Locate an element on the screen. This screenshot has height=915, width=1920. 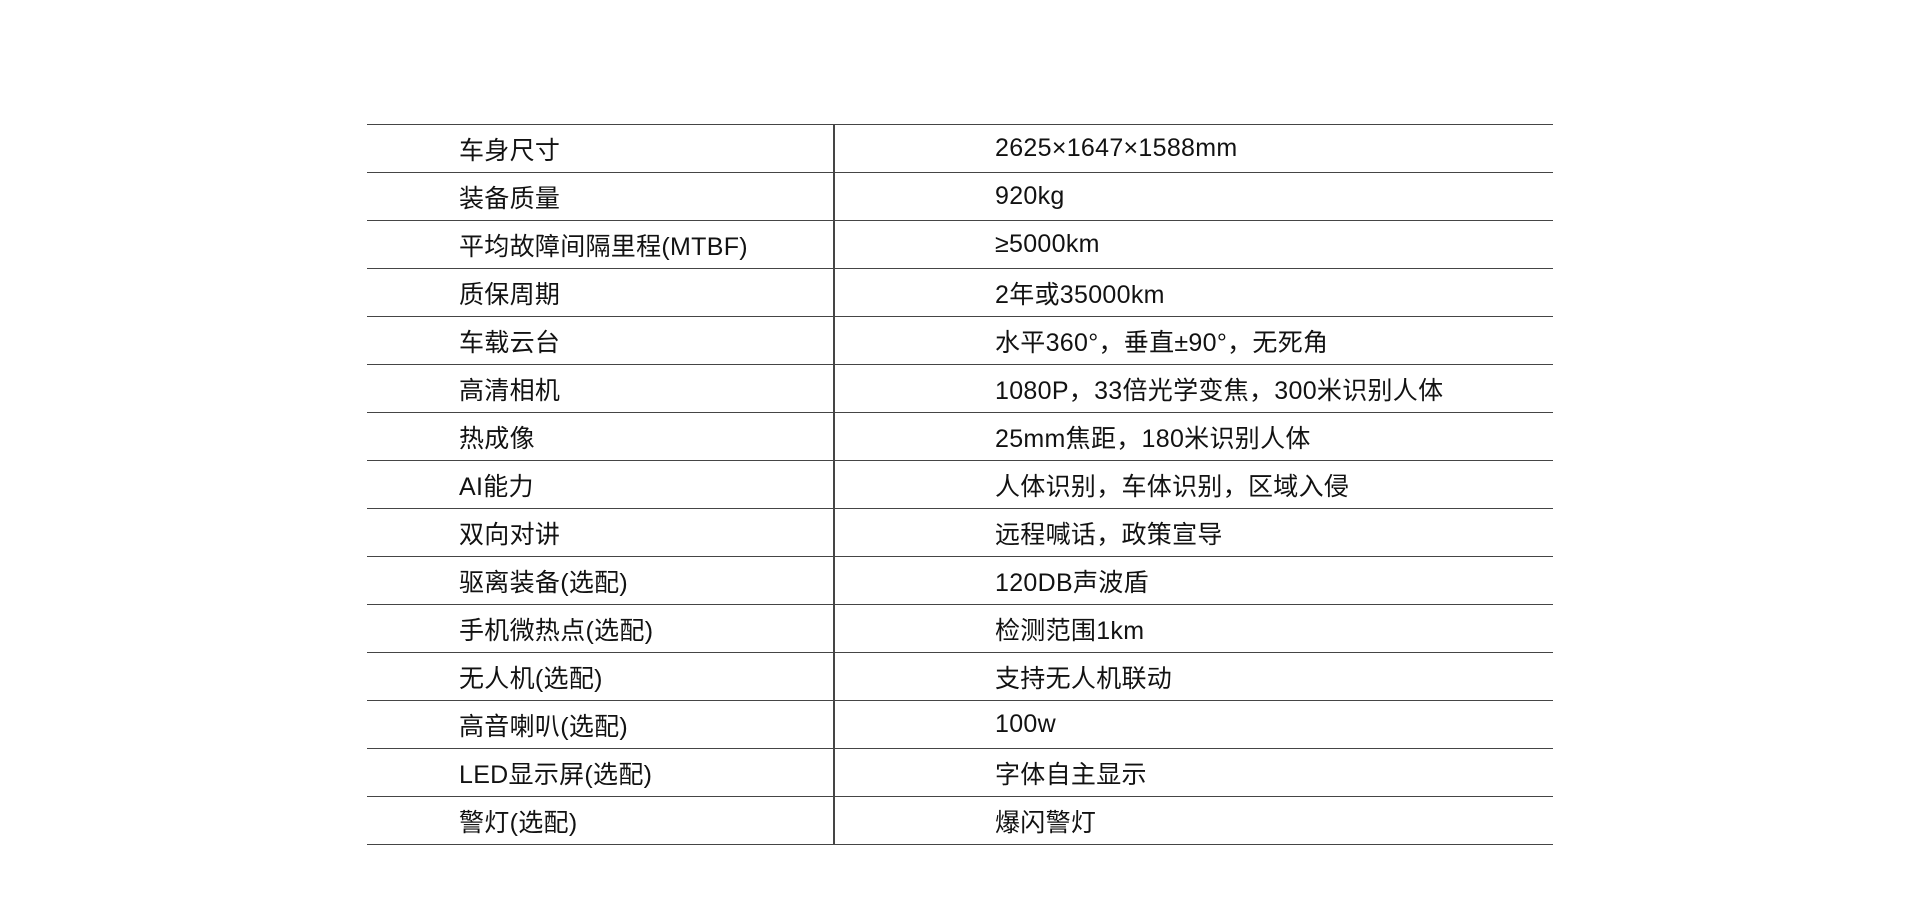
table-row: 热成像 25mm焦距，180米识别人体 is located at coordinates (960, 437).